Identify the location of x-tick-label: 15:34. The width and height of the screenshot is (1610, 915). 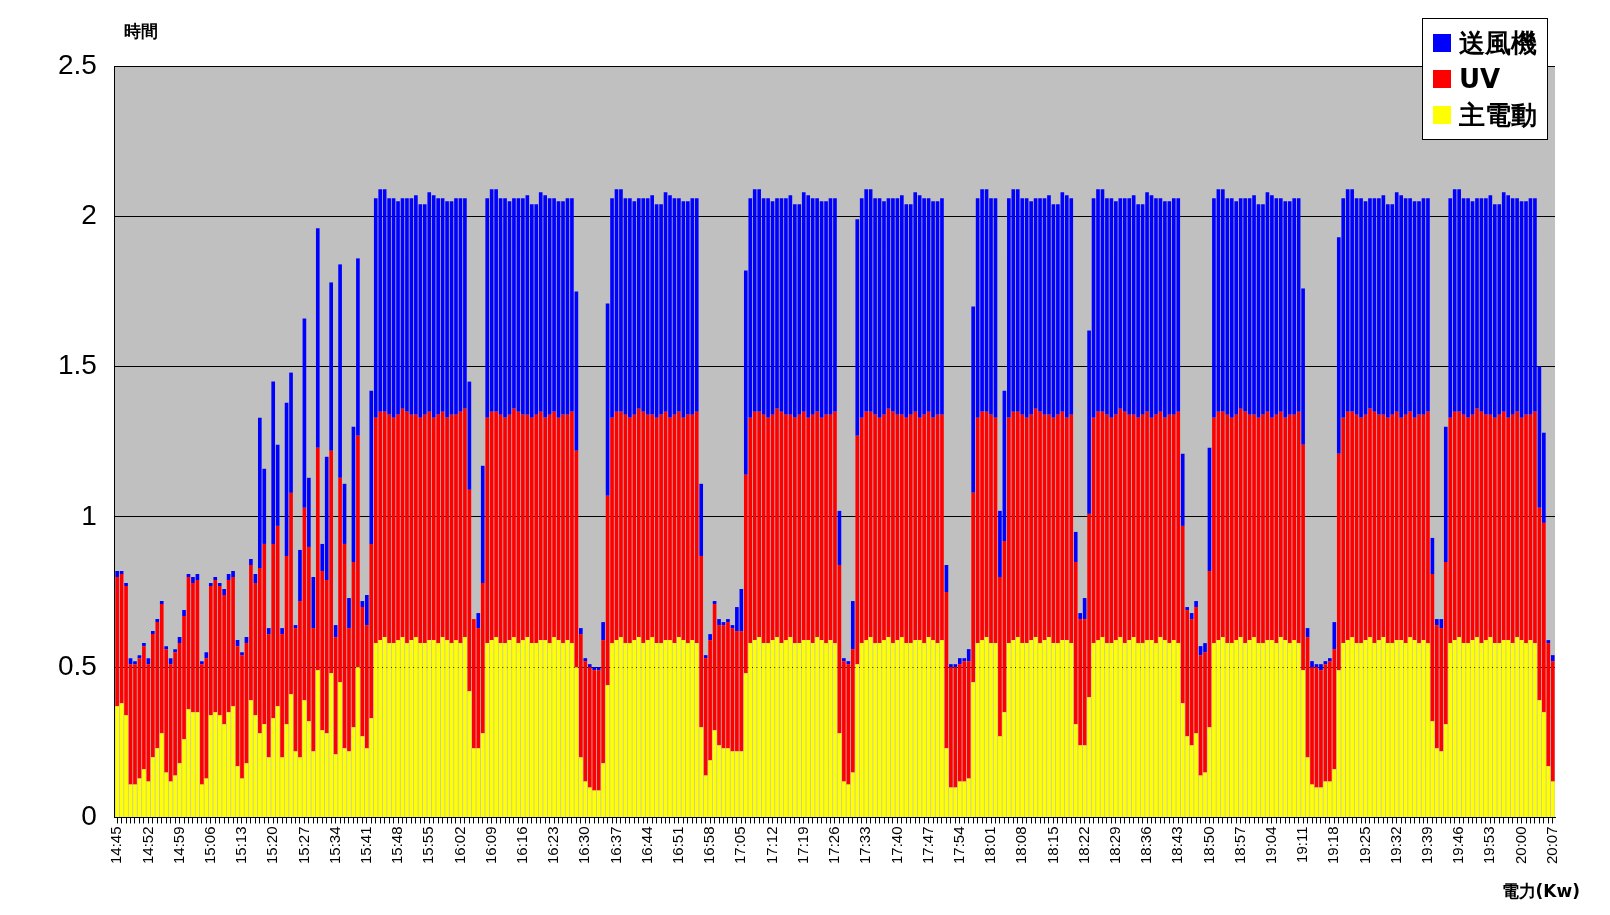
(334, 845).